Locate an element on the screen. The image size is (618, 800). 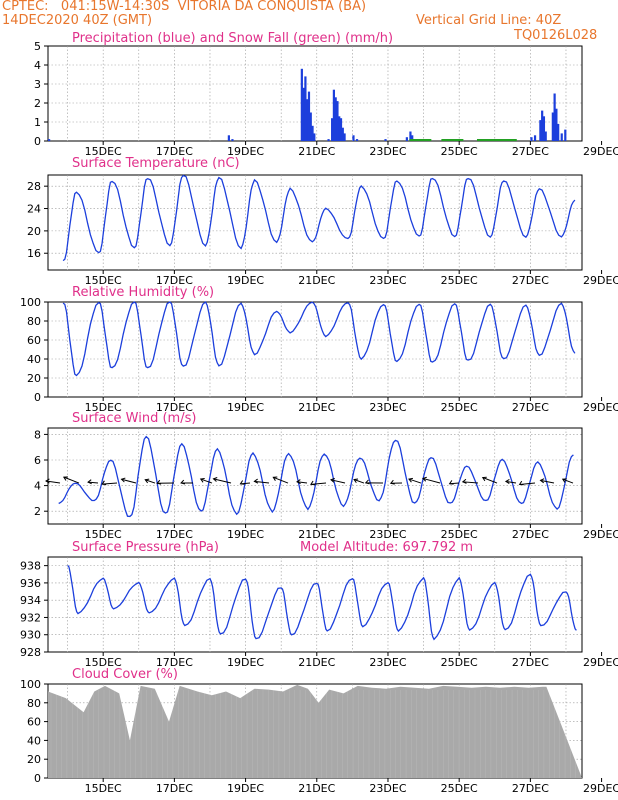
y-tick-label: 928 is located at coordinates (30, 652).